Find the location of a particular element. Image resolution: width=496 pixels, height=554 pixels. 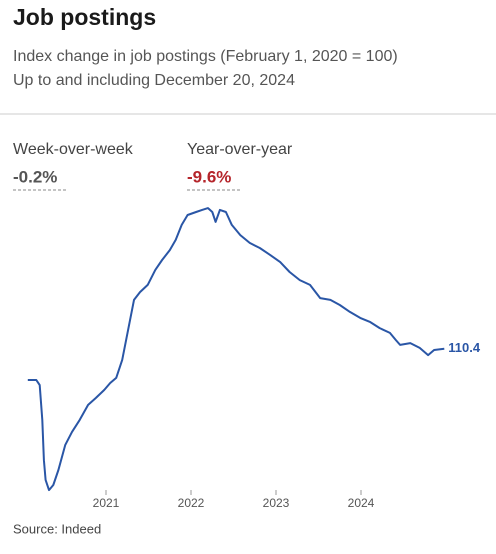

x-tick-label: 2024 is located at coordinates (361, 503).